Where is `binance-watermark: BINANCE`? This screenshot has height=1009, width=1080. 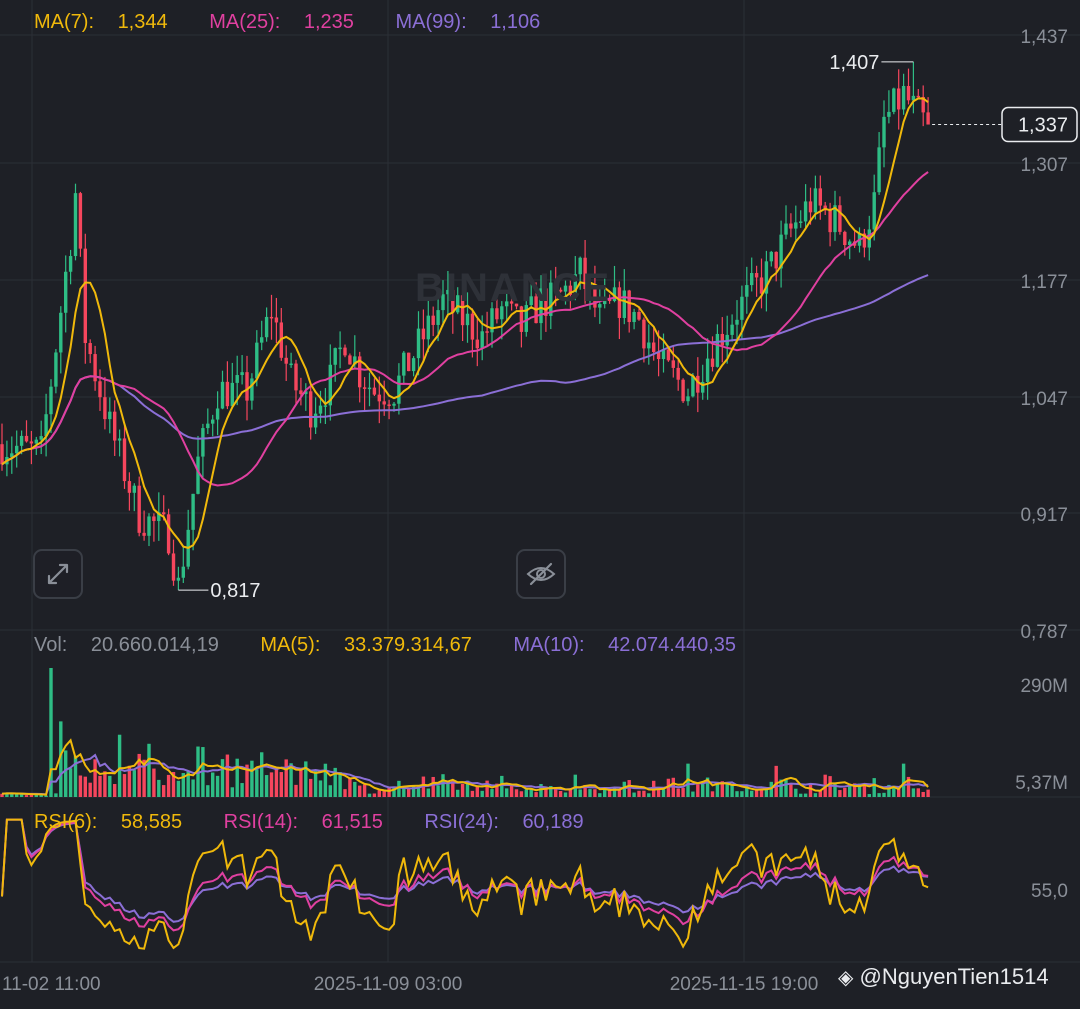
binance-watermark: BINANCE is located at coordinates (513, 288).